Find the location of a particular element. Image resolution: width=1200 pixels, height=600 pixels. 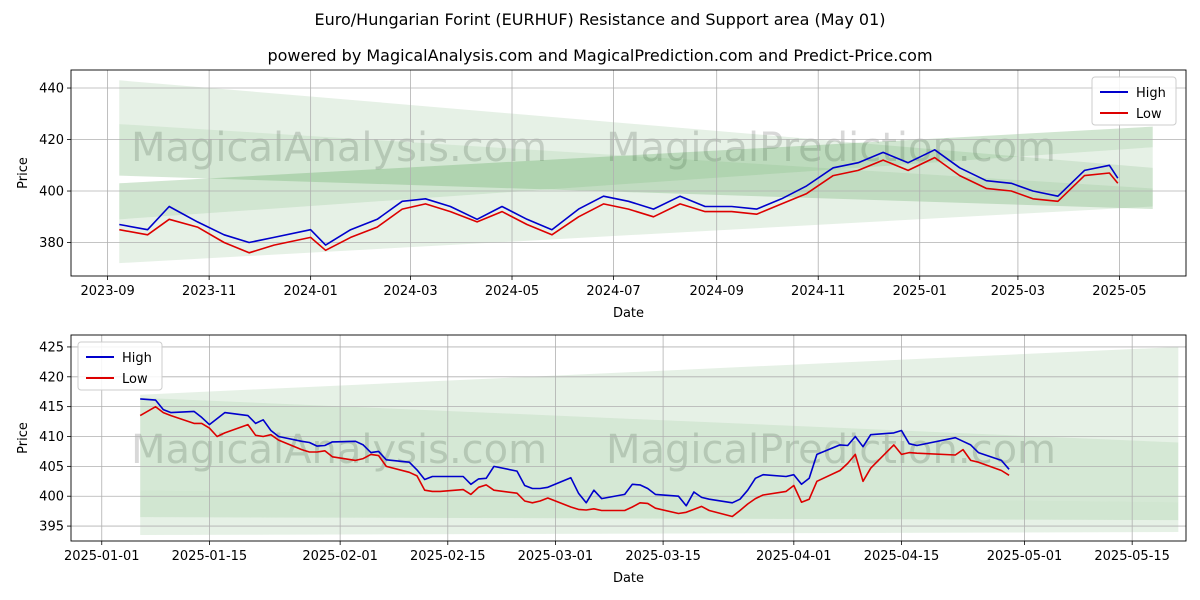

x-tick-label: 2025-05 is located at coordinates (1119, 291).